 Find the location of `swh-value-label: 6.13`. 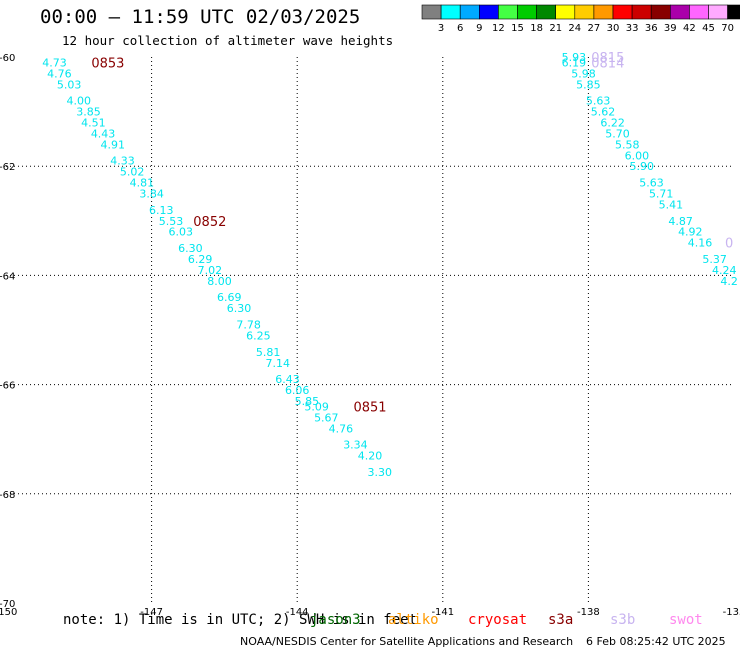

swh-value-label: 6.13 is located at coordinates (161, 210).